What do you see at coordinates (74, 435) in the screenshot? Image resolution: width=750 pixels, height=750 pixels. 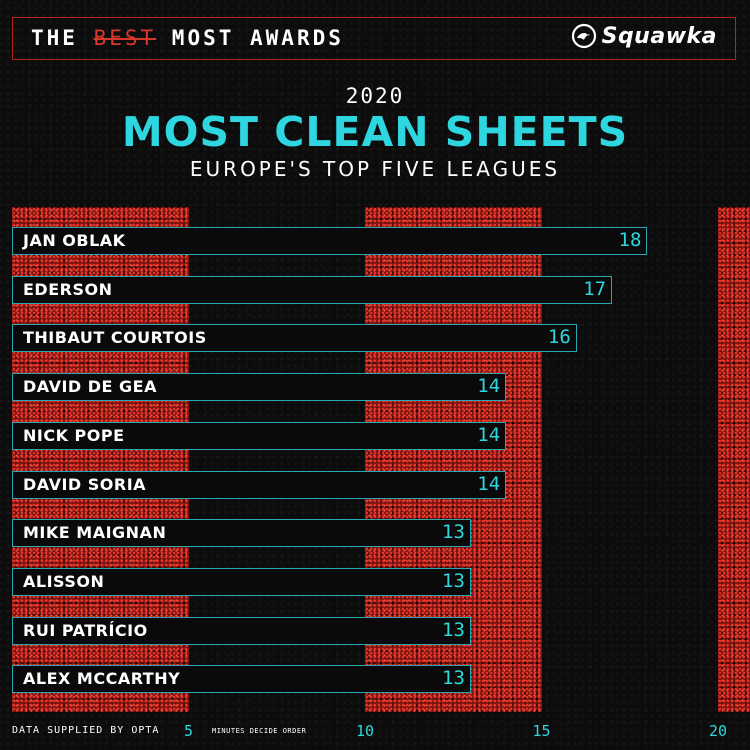 I see `bar-label: NICK POPE` at bounding box center [74, 435].